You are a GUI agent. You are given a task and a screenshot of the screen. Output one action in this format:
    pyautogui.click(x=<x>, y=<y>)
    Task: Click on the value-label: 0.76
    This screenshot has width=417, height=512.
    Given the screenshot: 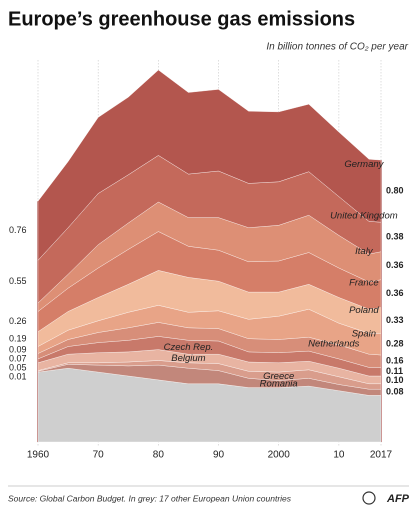 What is the action you would take?
    pyautogui.click(x=18, y=230)
    